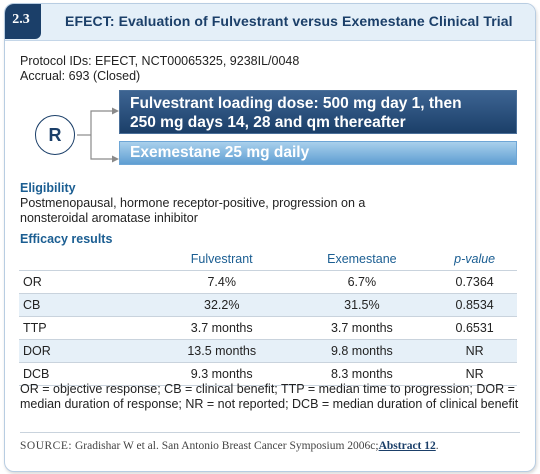 This screenshot has height=474, width=540. What do you see at coordinates (66, 239) in the screenshot?
I see `efficacy-heading: Efficacy results` at bounding box center [66, 239].